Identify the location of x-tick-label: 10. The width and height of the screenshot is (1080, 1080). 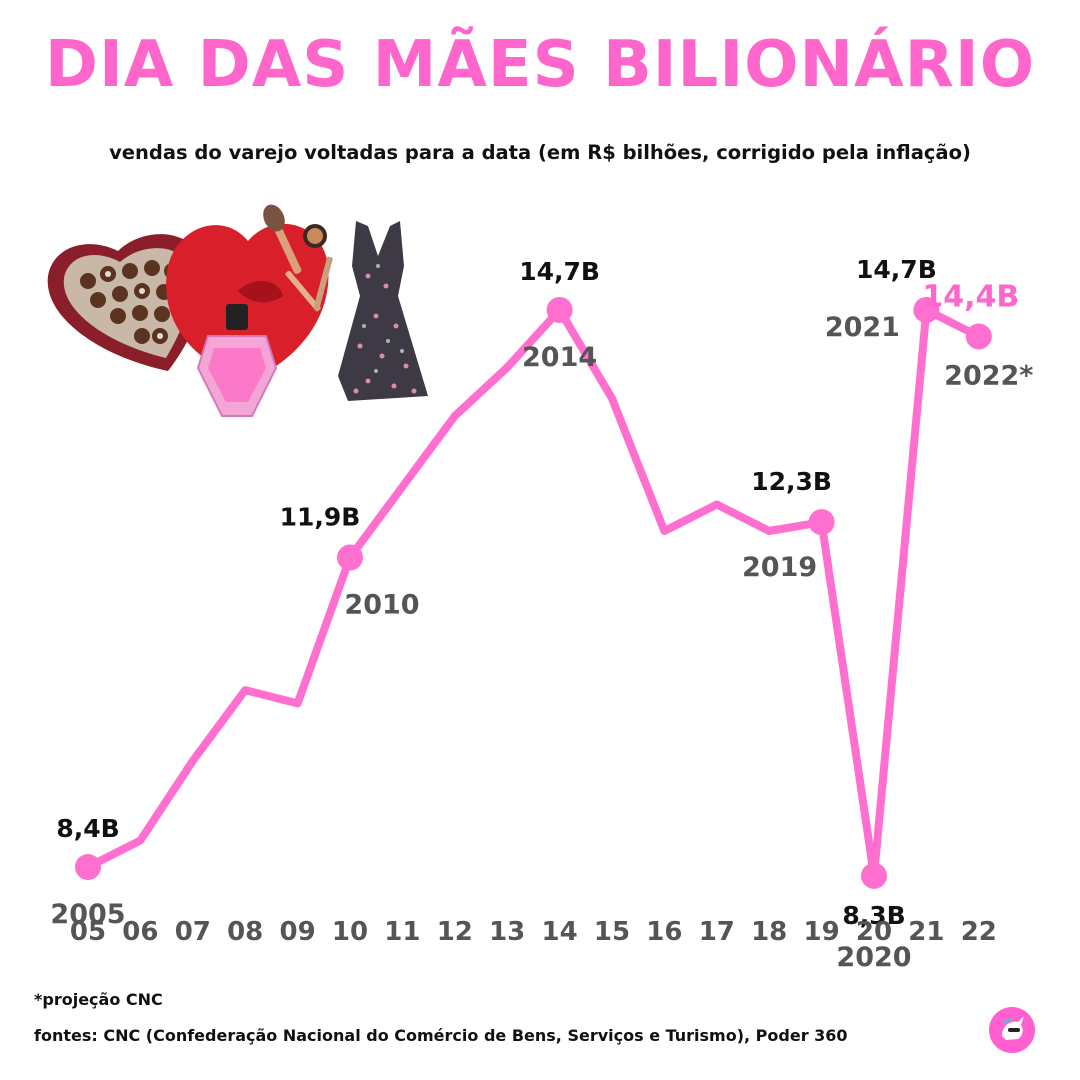
(350, 932).